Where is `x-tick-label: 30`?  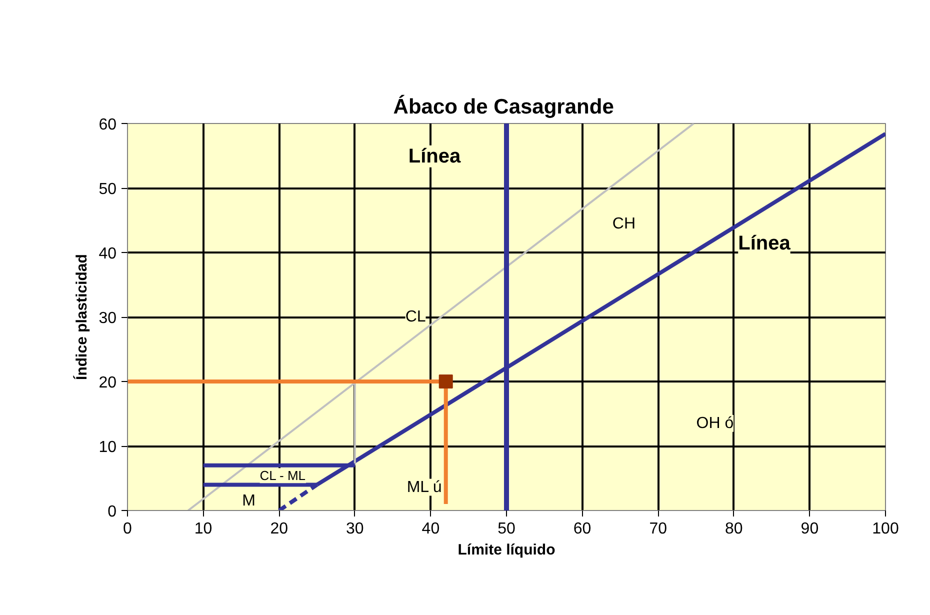 x-tick-label: 30 is located at coordinates (355, 529).